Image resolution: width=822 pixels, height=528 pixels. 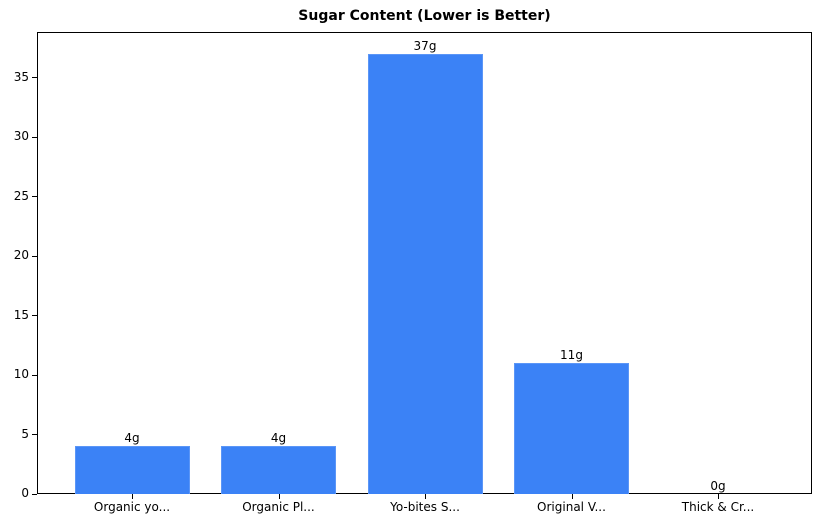 I want to click on bar-value-label: 0g, so click(x=718, y=486).